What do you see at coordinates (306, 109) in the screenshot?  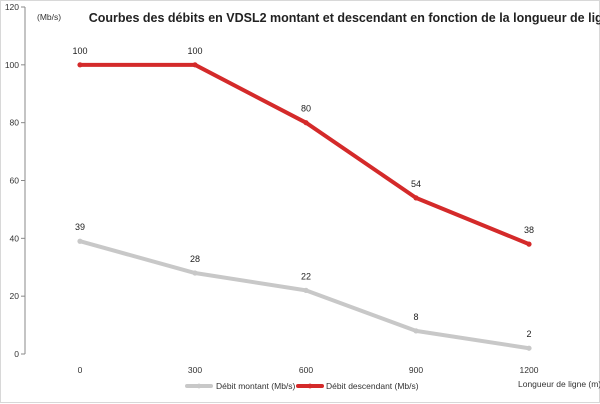 I see `data-label-debit-descendant: 80` at bounding box center [306, 109].